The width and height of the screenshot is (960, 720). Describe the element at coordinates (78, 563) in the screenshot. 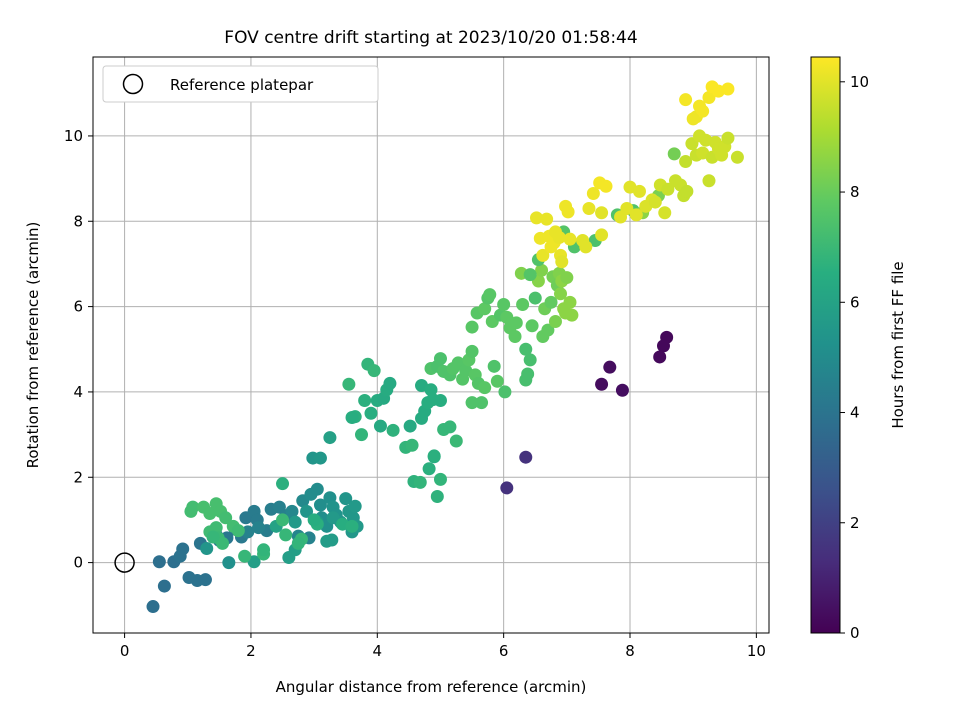

I see `y-tick-label: 0` at that location.